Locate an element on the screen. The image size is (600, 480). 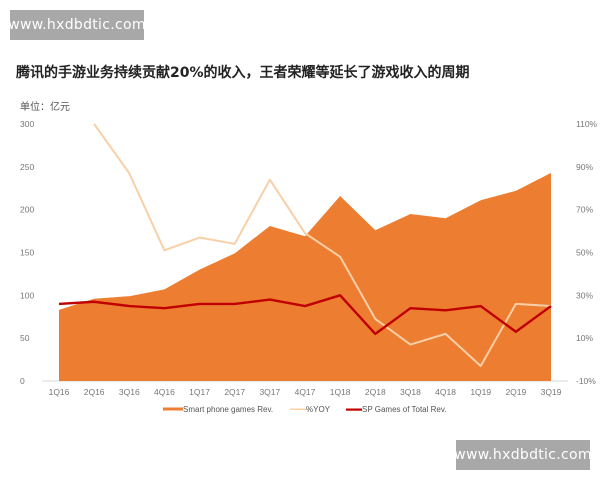
legend-label: SP Games of Total Rev. is located at coordinates (404, 409).